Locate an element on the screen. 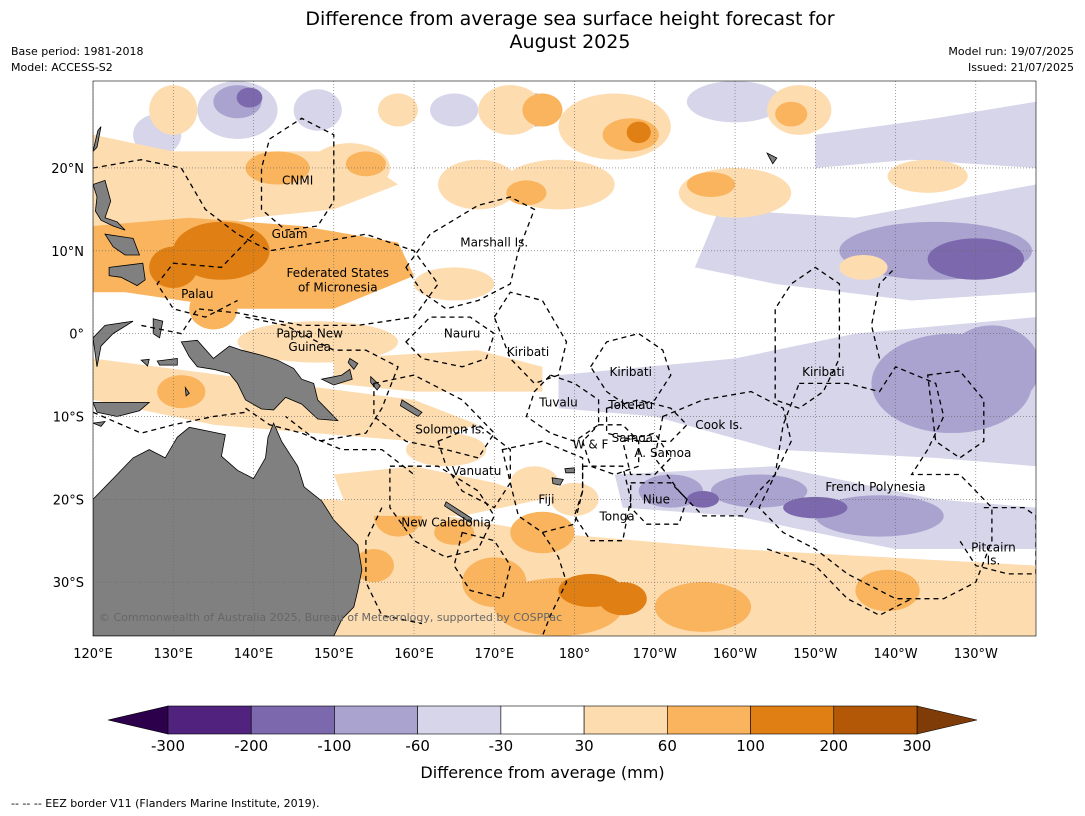  place-label: New Caledonia is located at coordinates (446, 523).